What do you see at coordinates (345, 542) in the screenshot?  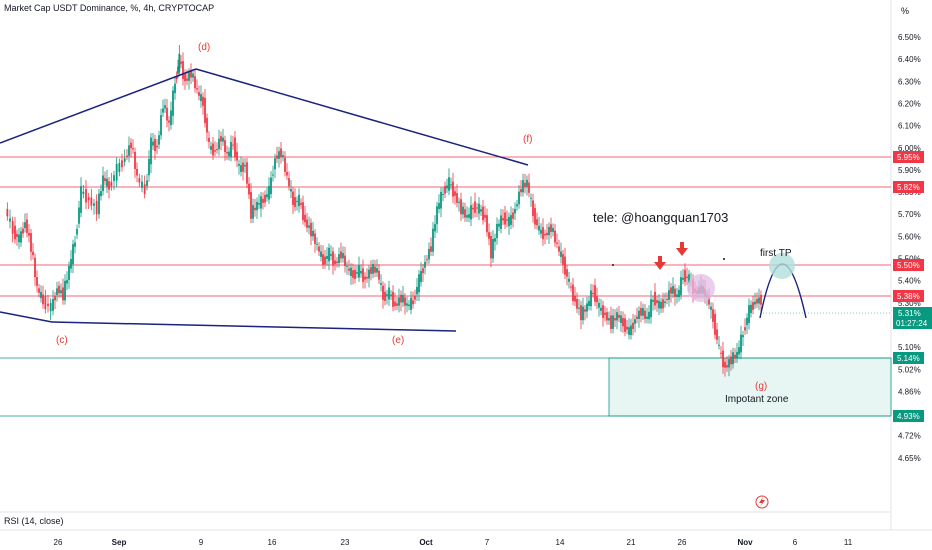 I see `time-tick-label: 23` at bounding box center [345, 542].